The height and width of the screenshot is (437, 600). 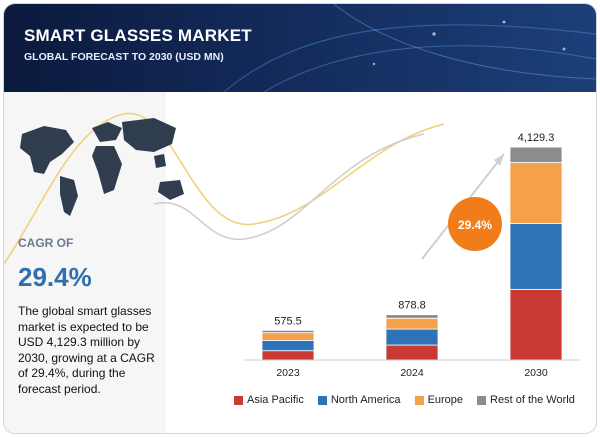 What do you see at coordinates (412, 352) in the screenshot?
I see `bar-2024-asia-pacific` at bounding box center [412, 352].